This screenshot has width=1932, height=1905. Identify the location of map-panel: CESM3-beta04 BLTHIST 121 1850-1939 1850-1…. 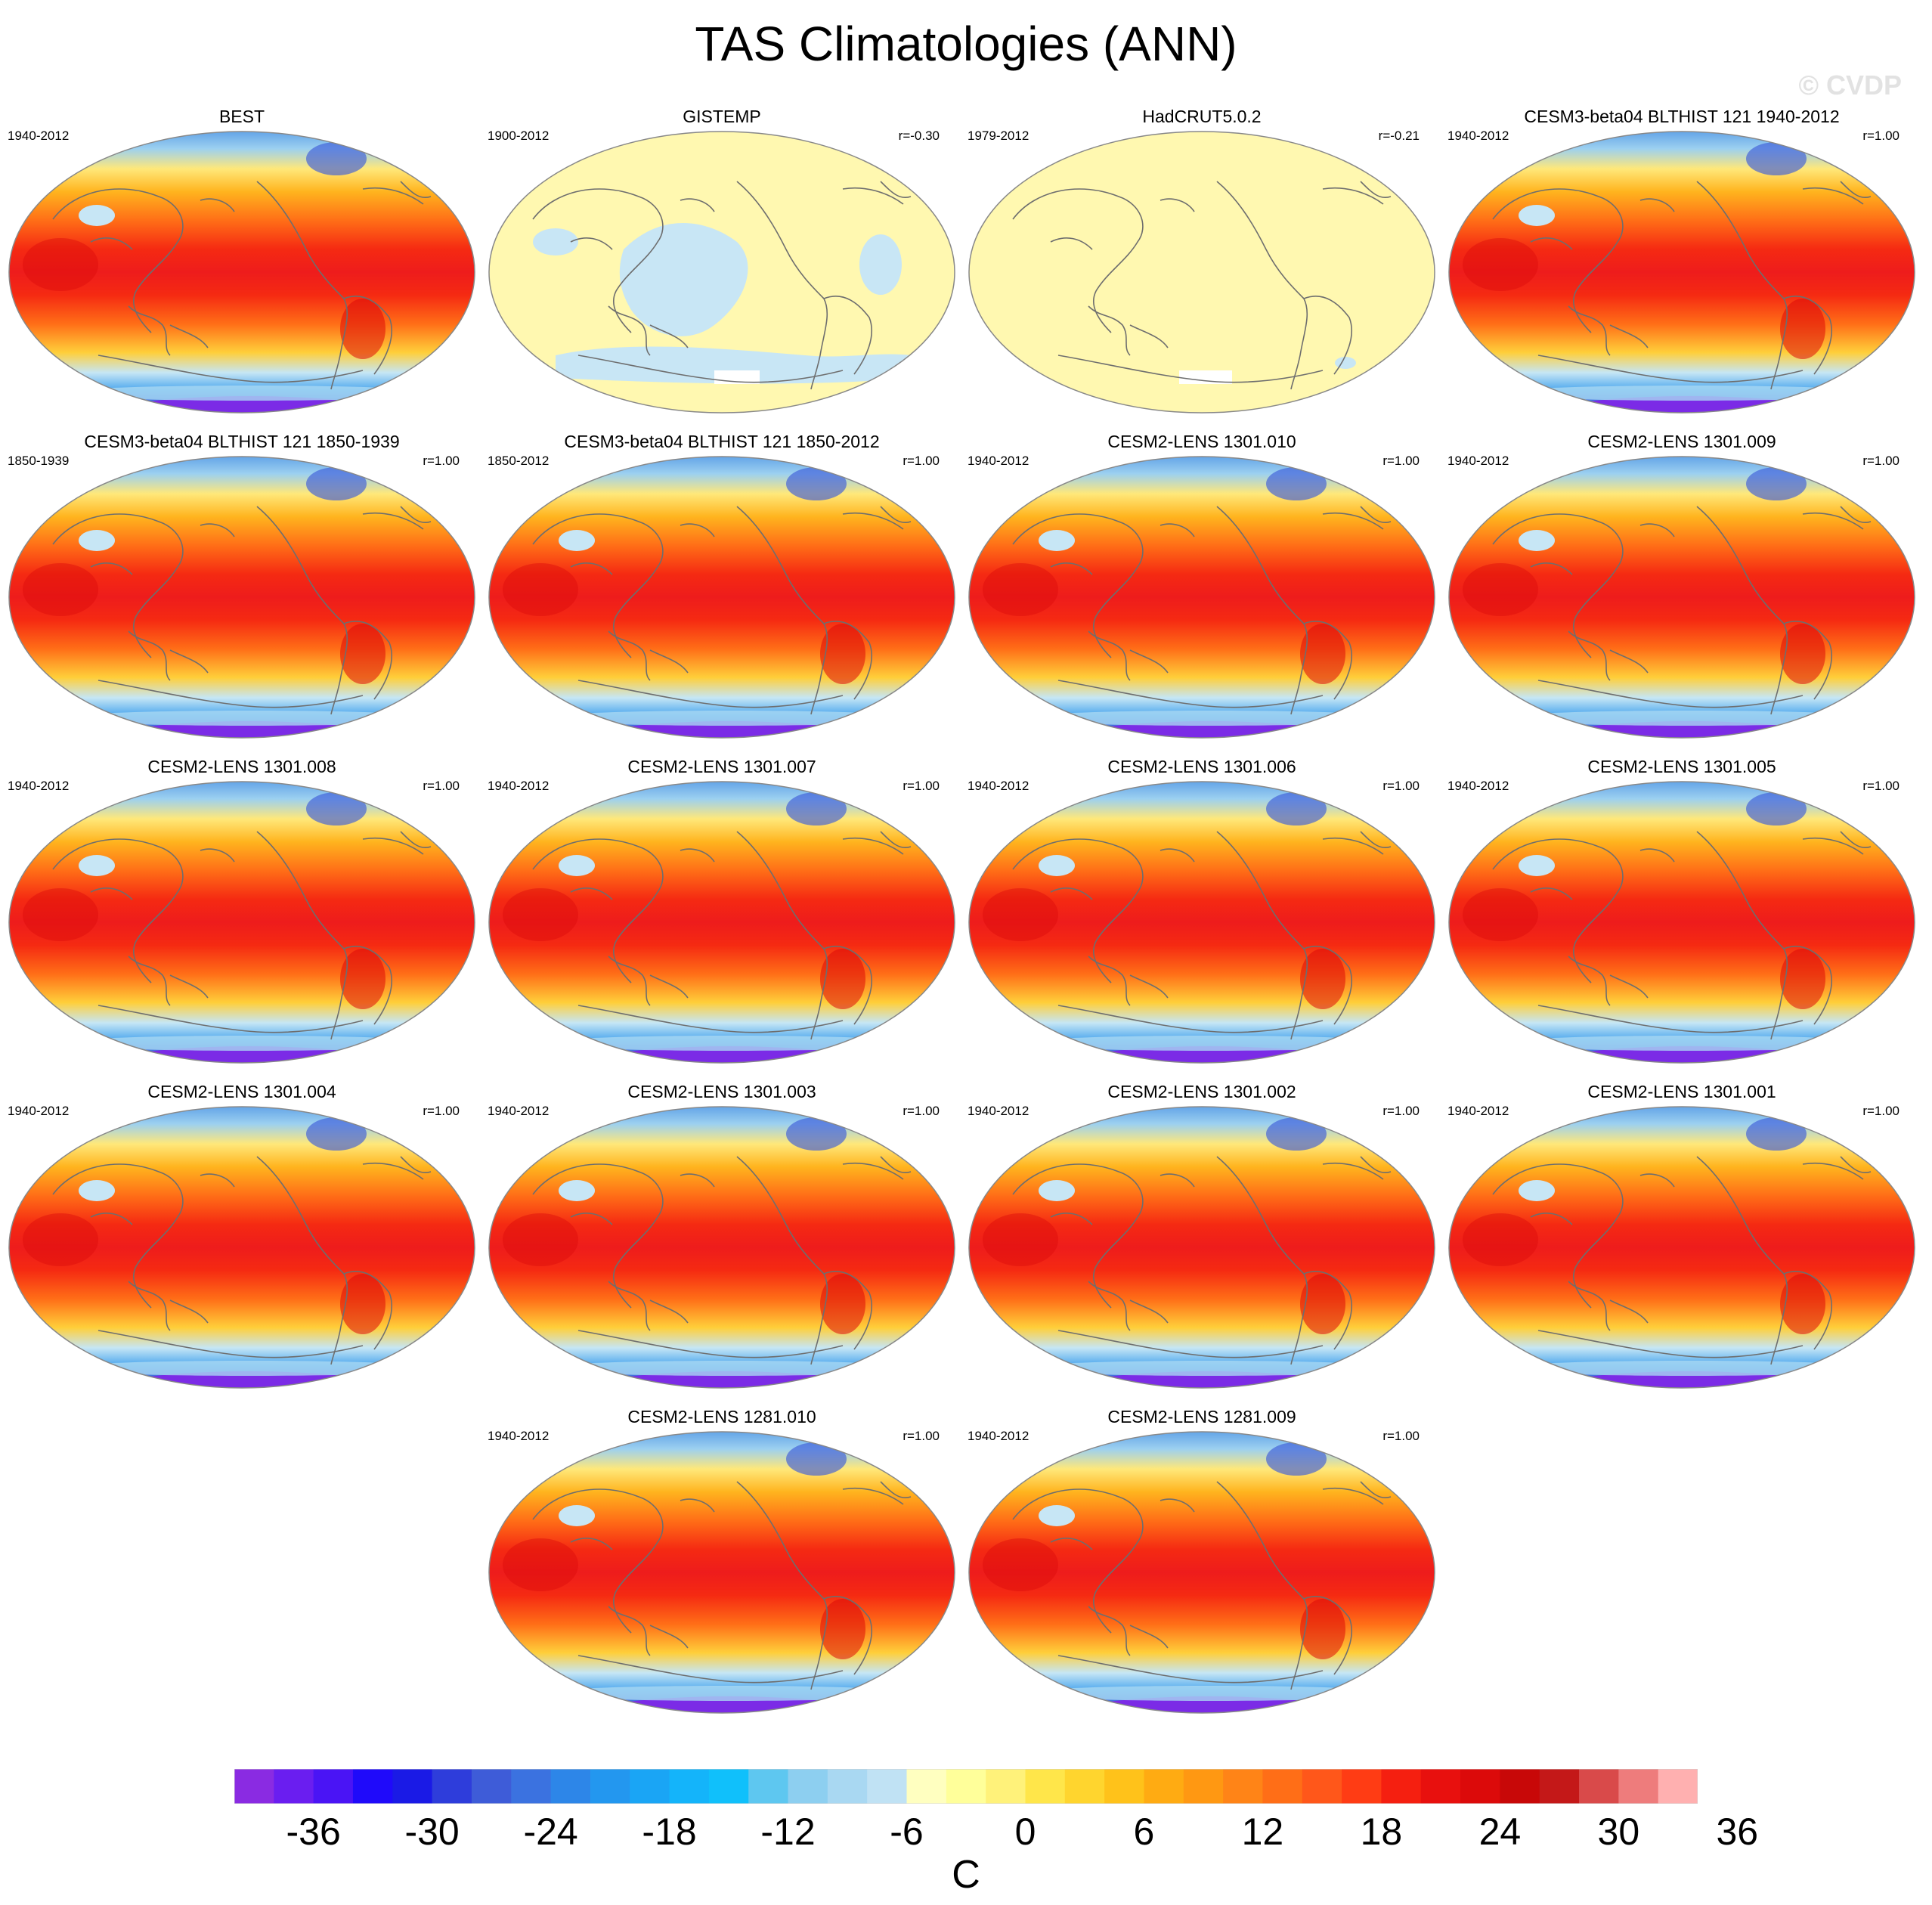
(242, 586).